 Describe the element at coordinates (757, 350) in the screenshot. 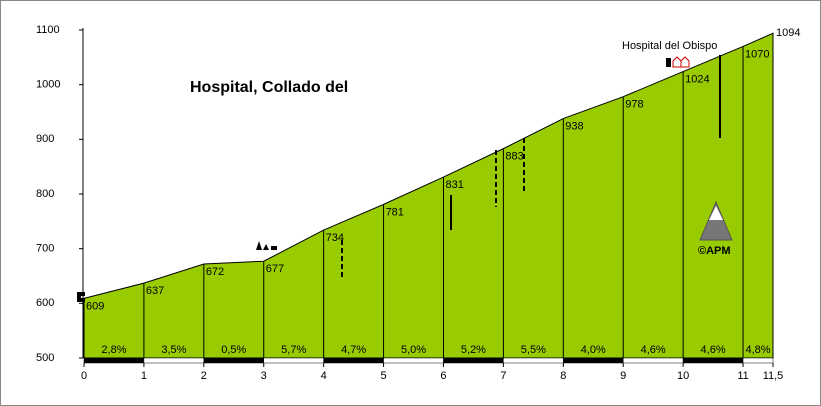

I see `segment-label: 4,8%` at that location.